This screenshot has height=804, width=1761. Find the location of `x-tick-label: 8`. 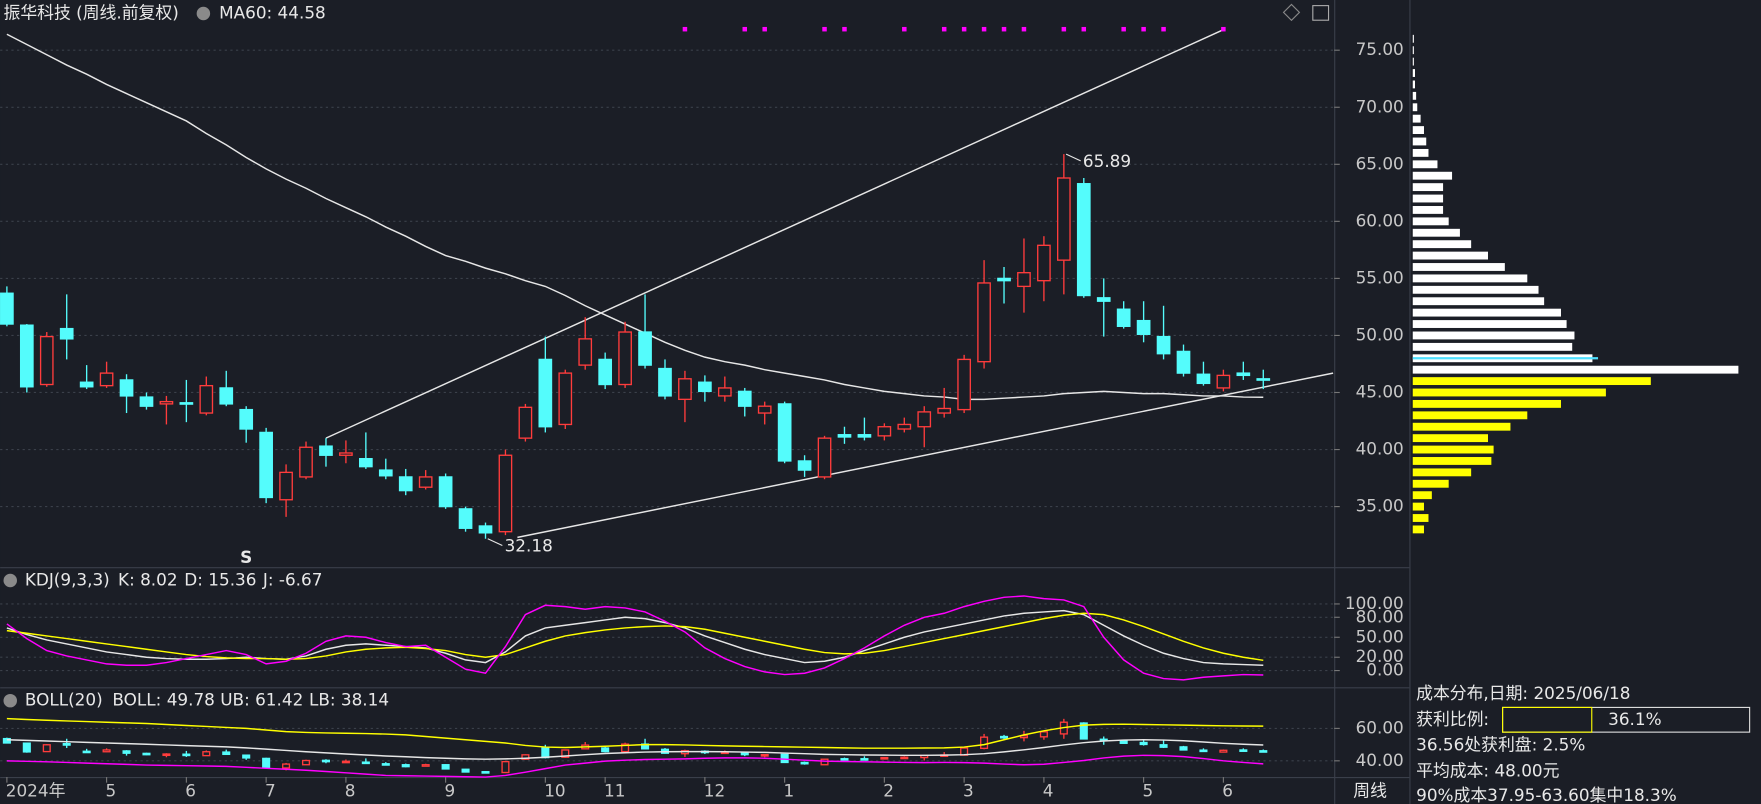

x-tick-label: 8 is located at coordinates (350, 791).